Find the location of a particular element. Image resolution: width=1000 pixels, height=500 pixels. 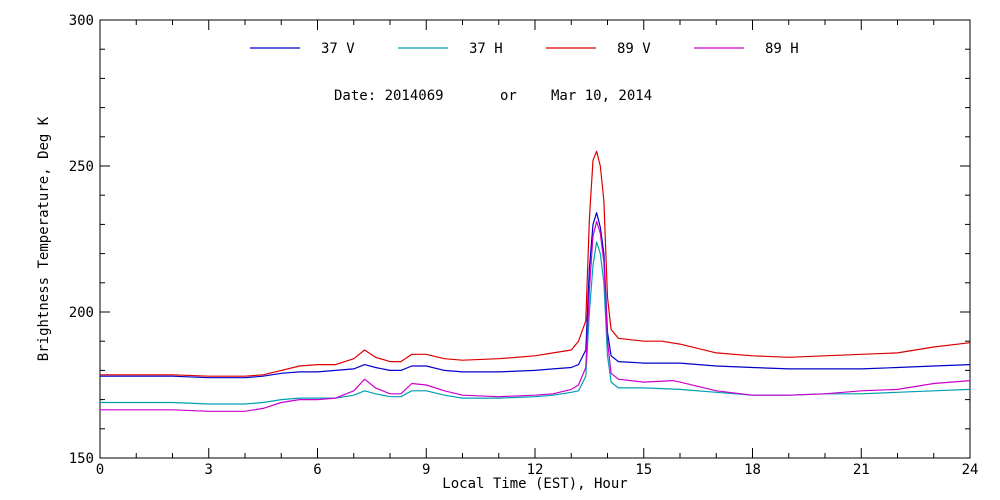

x-tick-label: 9 is located at coordinates (426, 470).